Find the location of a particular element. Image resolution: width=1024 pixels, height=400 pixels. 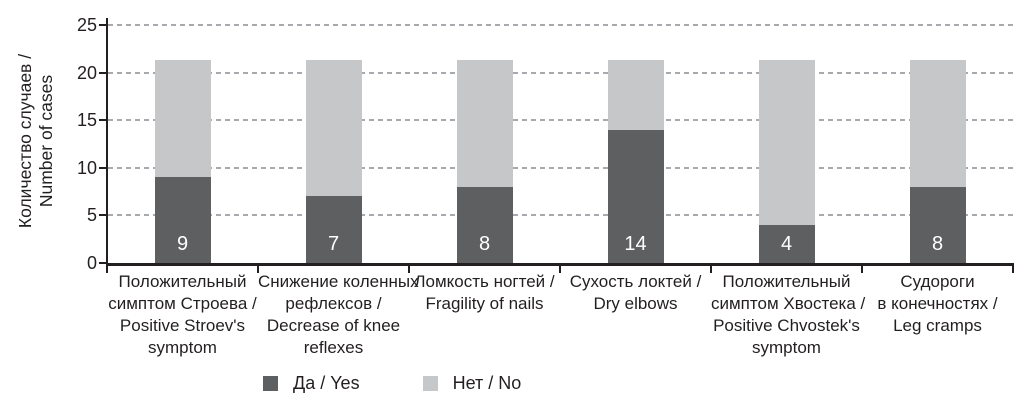

x-category-label-line: Positive Stroev's is located at coordinates (182, 325).